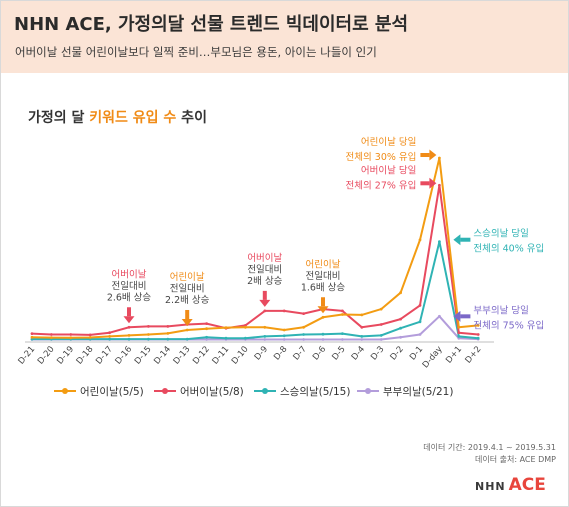 This screenshot has width=569, height=507. What do you see at coordinates (474, 355) in the screenshot?
I see `x-tick-label: D+2` at bounding box center [474, 355].